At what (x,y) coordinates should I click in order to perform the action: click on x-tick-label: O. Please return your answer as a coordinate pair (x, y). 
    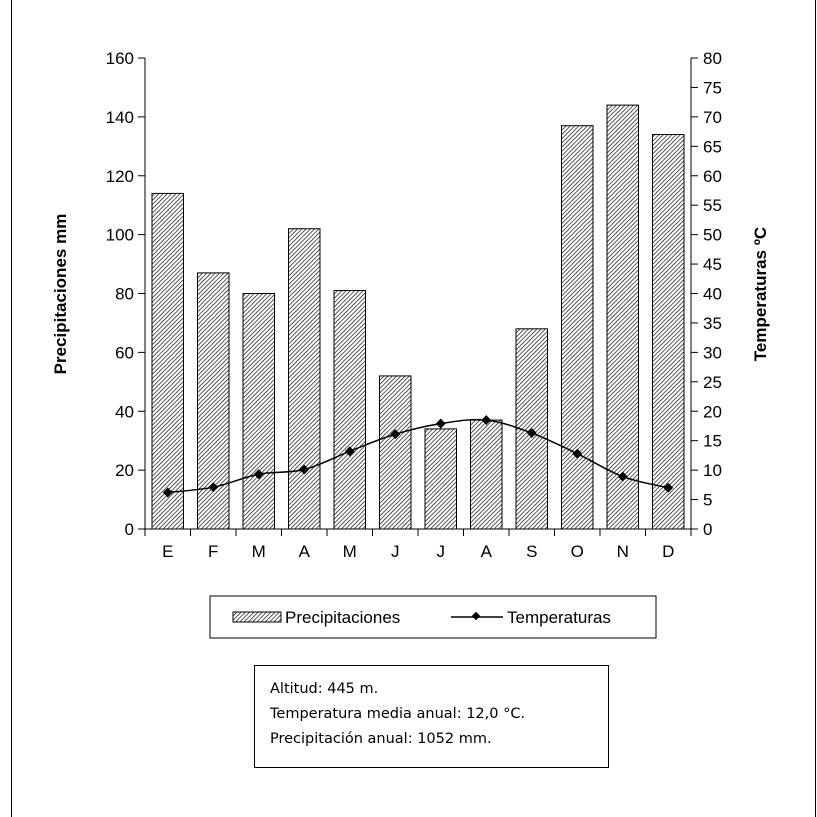
    Looking at the image, I should click on (577, 551).